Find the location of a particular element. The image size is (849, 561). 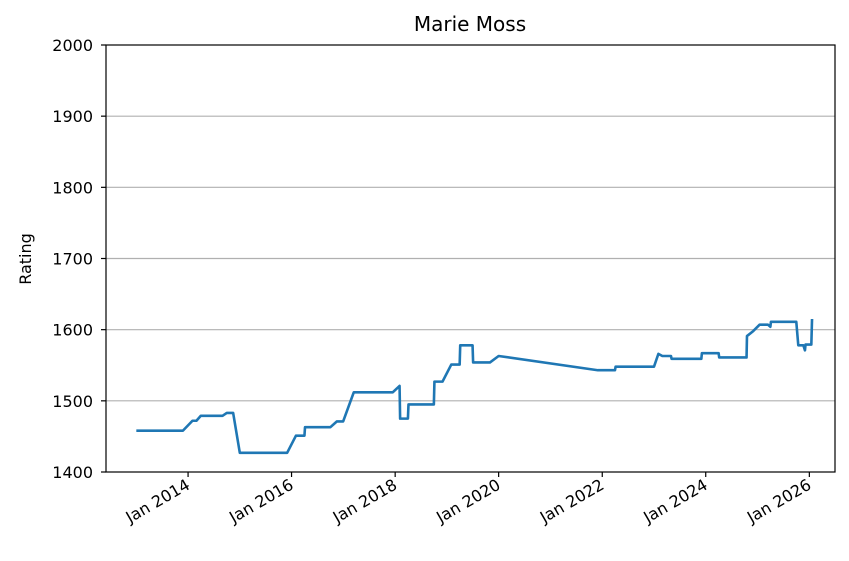

x-tick-label: Jan 2016 is located at coordinates (260, 501).